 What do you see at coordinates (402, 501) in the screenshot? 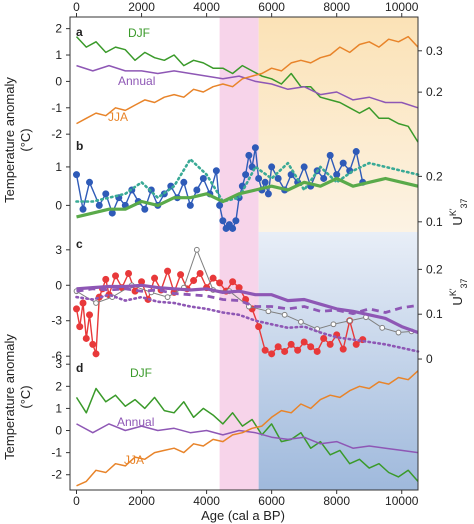
I see `x-tick-label-bottom: 10000` at bounding box center [402, 501].